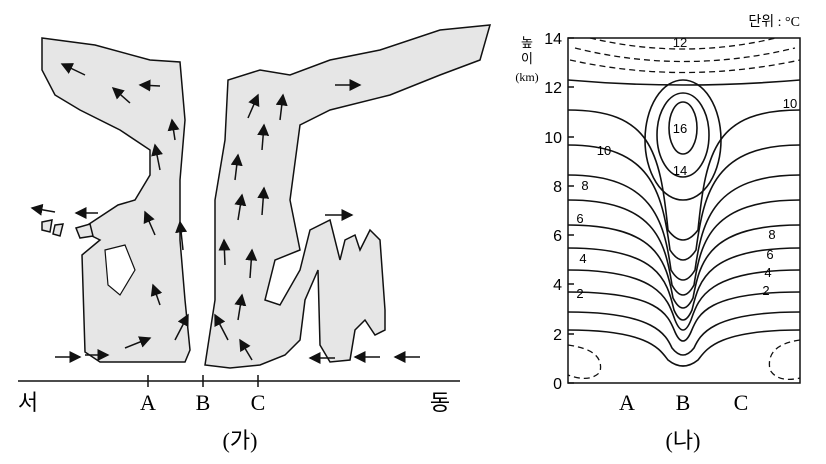 The width and height of the screenshot is (826, 464). I want to click on east-label: 동, so click(440, 402).